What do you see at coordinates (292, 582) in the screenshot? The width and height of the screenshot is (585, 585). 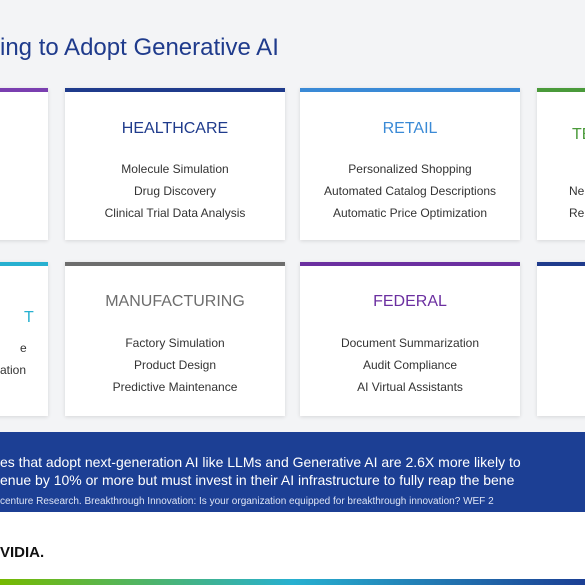 I see `stripe` at bounding box center [292, 582].